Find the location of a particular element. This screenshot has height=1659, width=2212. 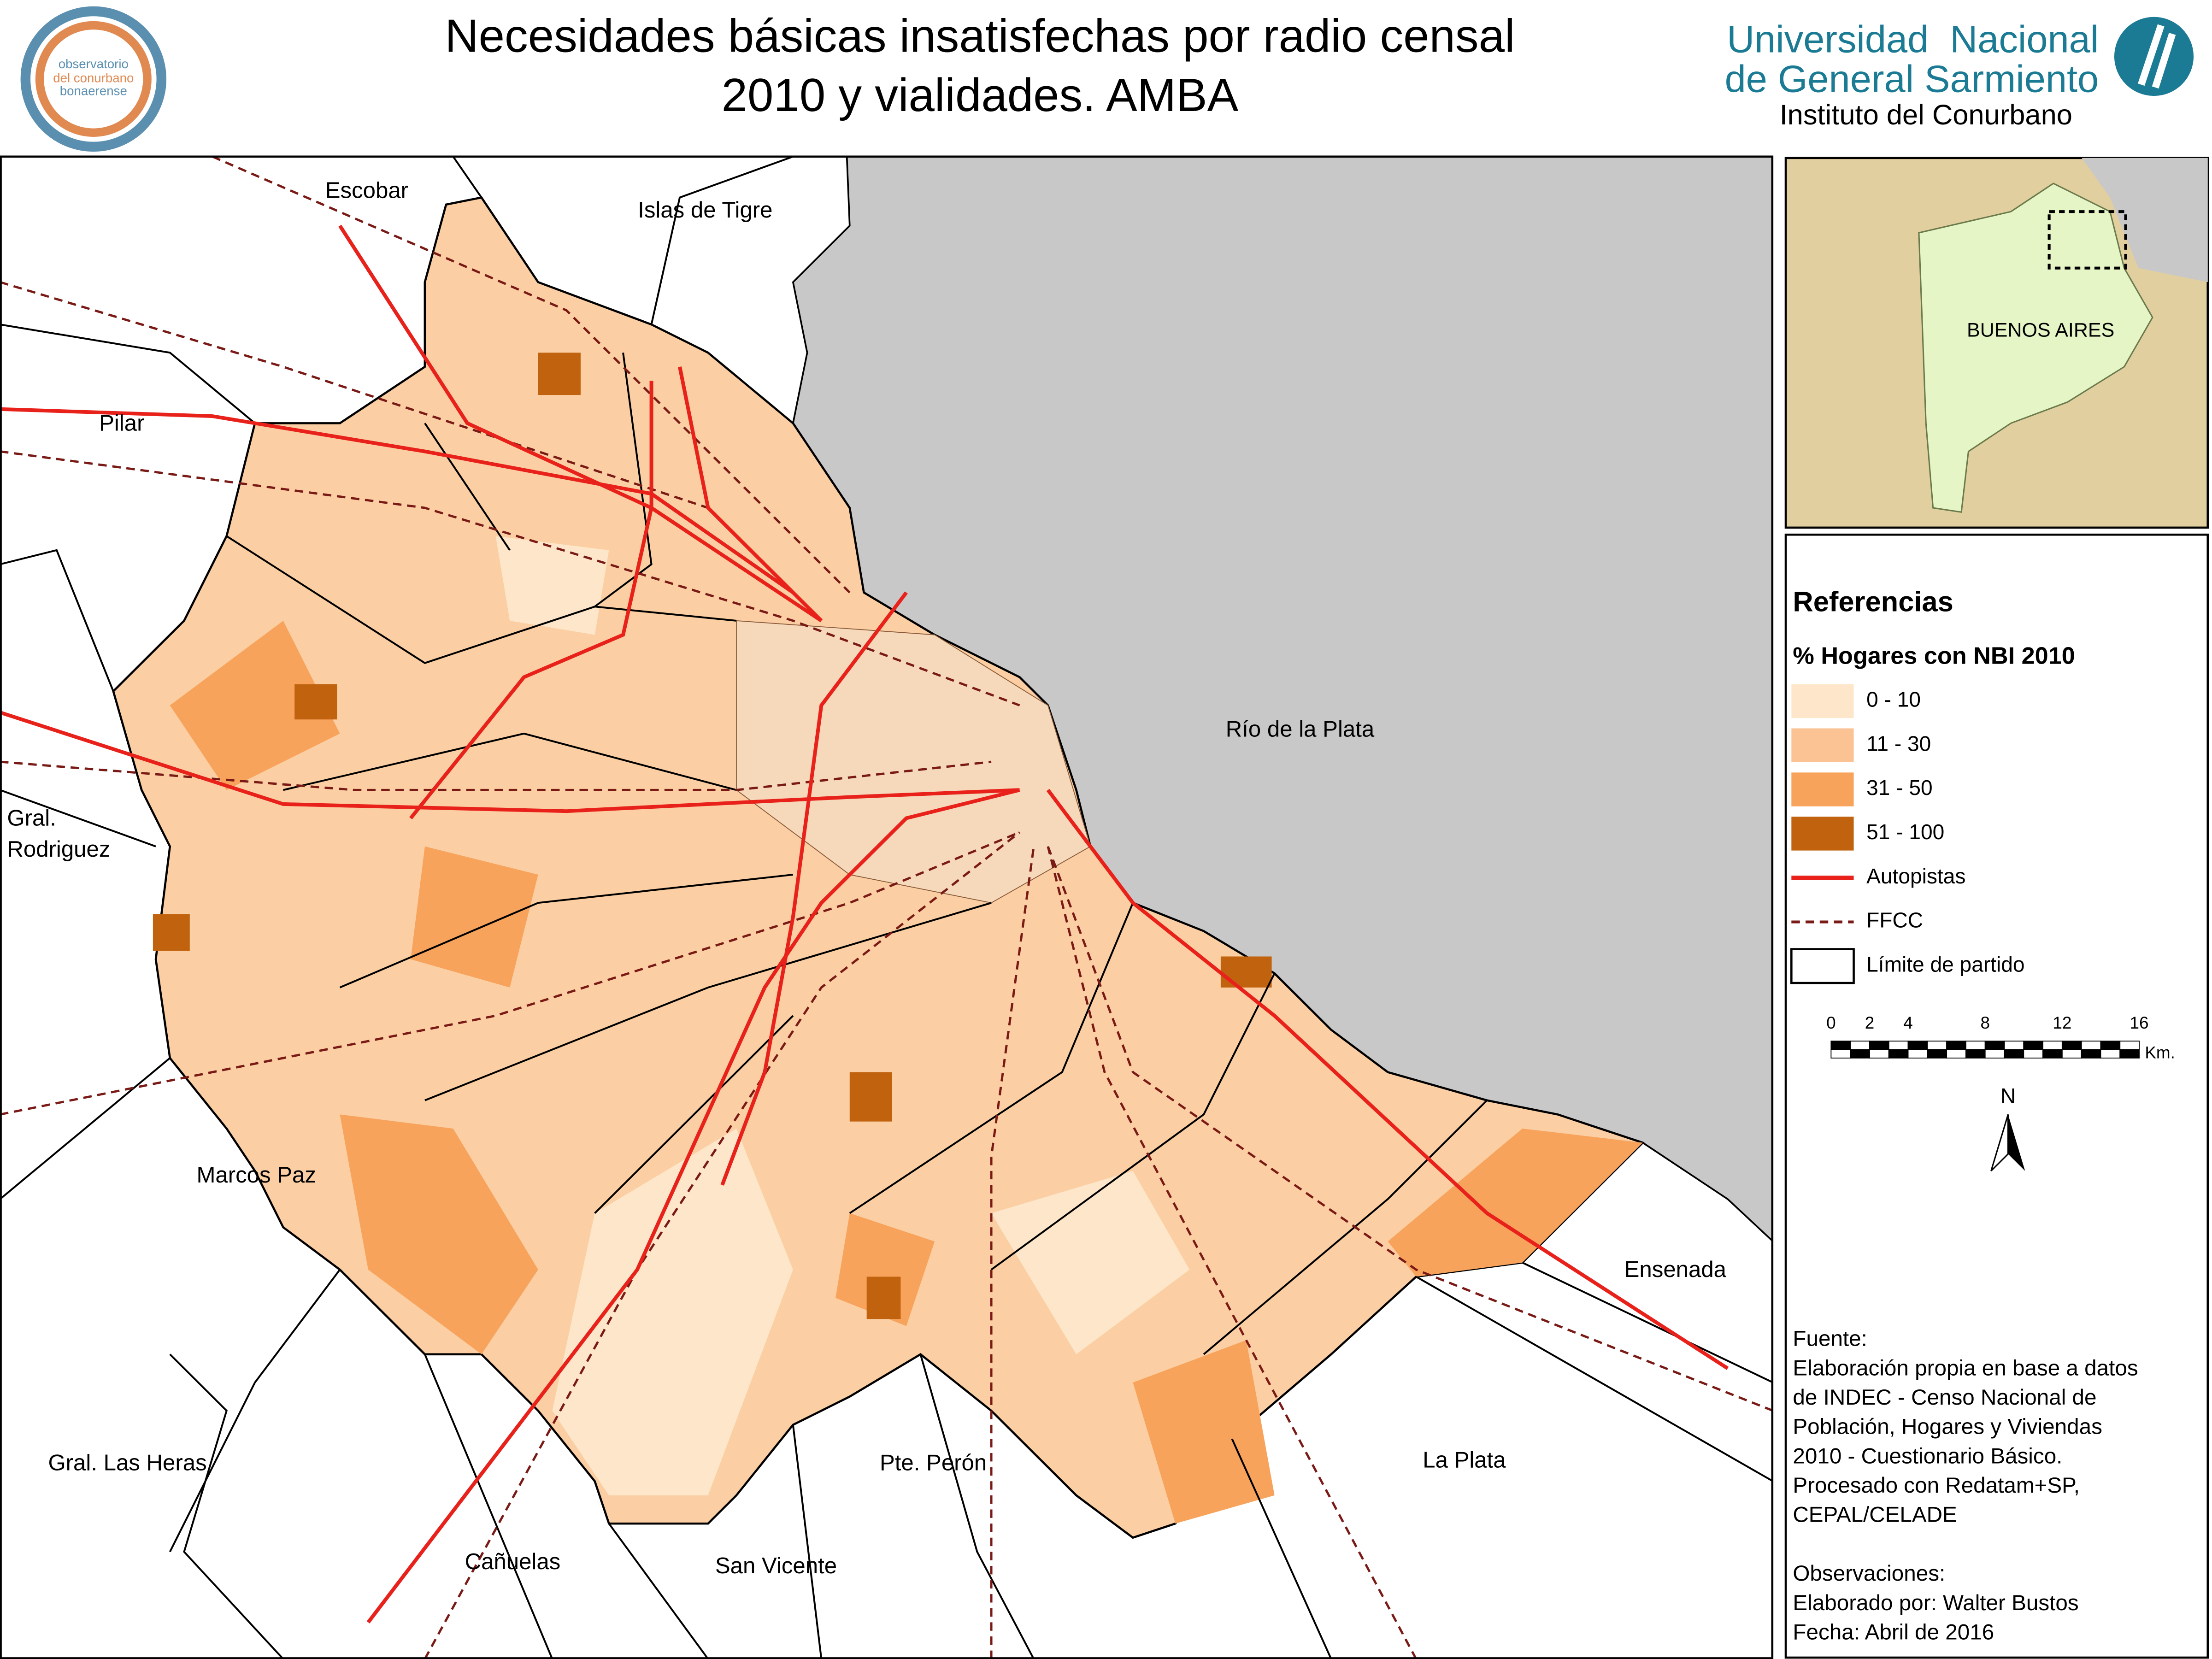

place-label: Marcos Paz is located at coordinates (256, 1175).